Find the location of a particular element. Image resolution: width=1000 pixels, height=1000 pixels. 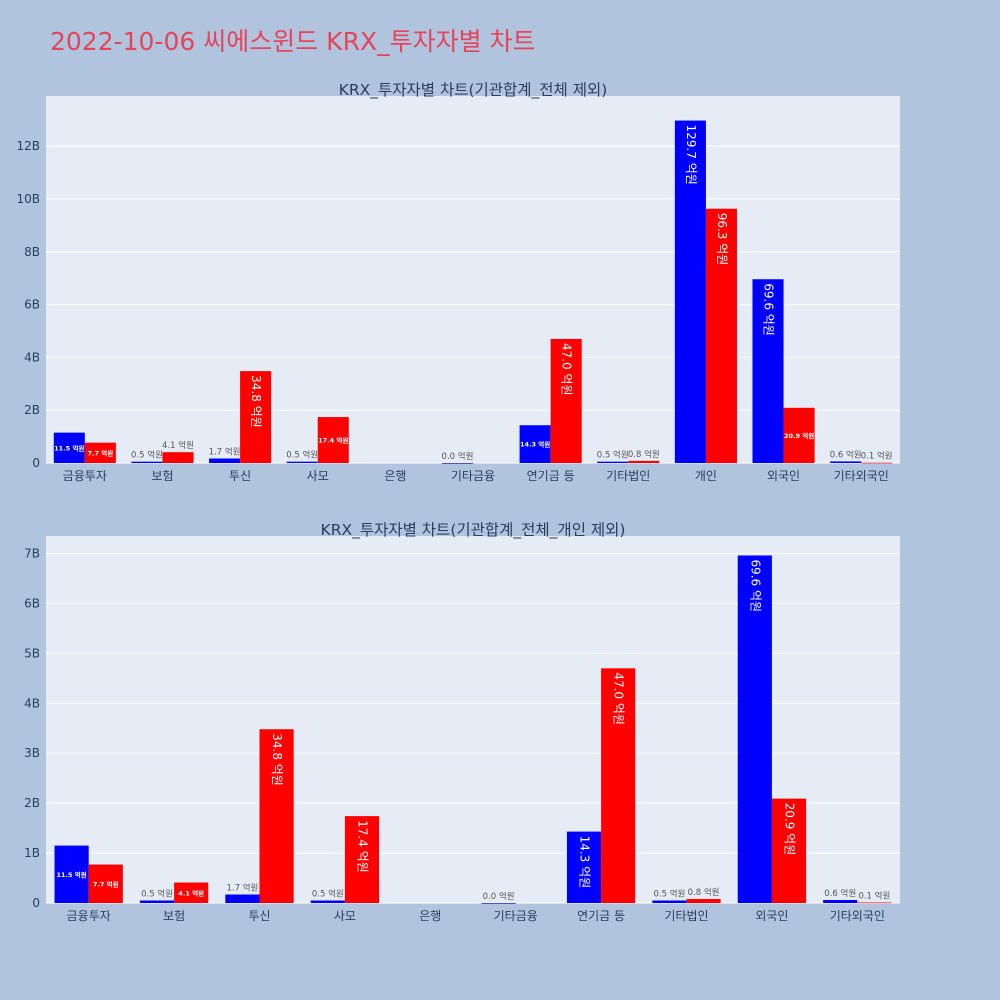

y-tick-label: 5B is located at coordinates (32, 653).